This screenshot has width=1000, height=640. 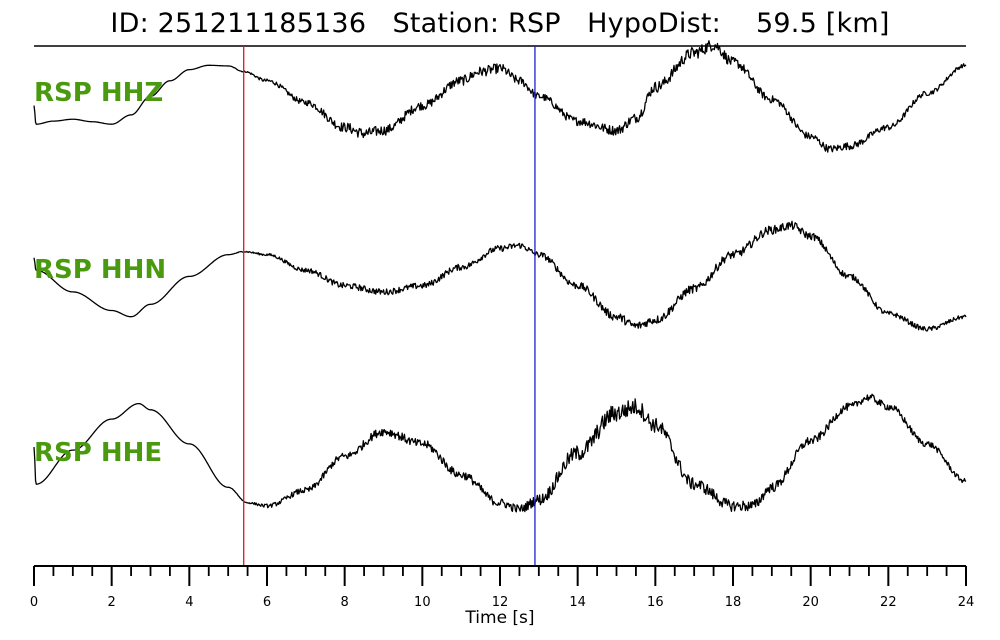 I want to click on x-tick-label: 4, so click(x=189, y=602).